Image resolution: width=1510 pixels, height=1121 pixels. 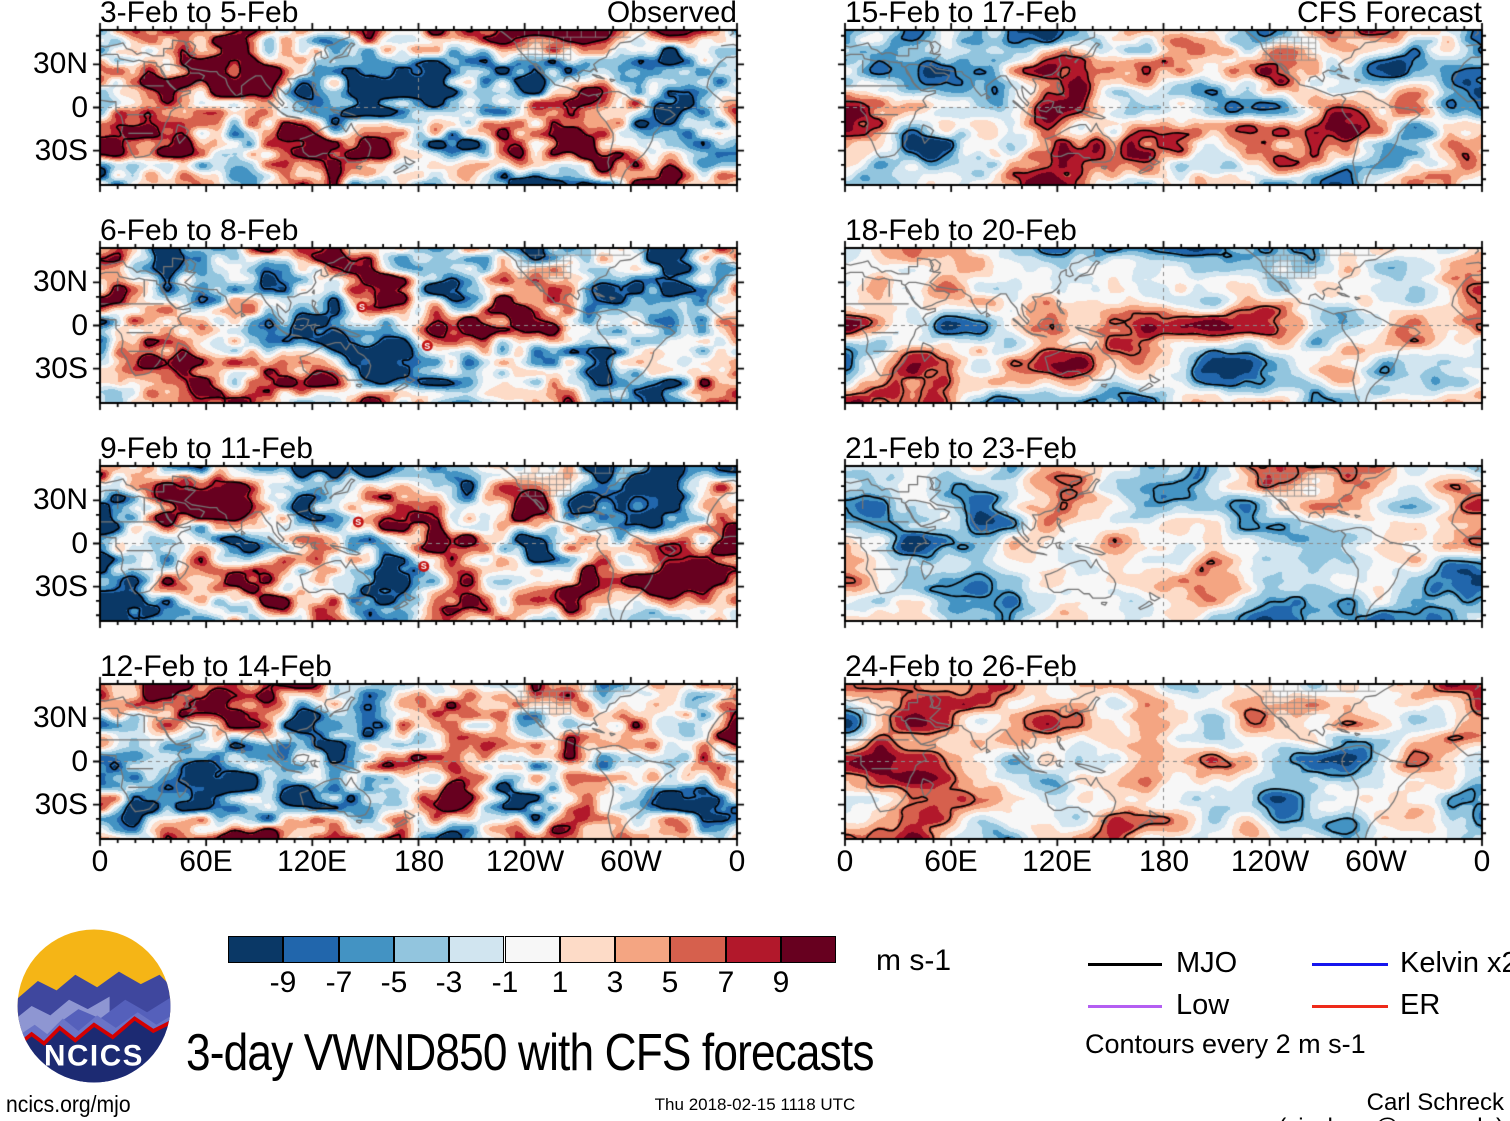 What do you see at coordinates (1455, 963) in the screenshot?
I see `legend-label-kelvin: Kelvin x2` at bounding box center [1455, 963].